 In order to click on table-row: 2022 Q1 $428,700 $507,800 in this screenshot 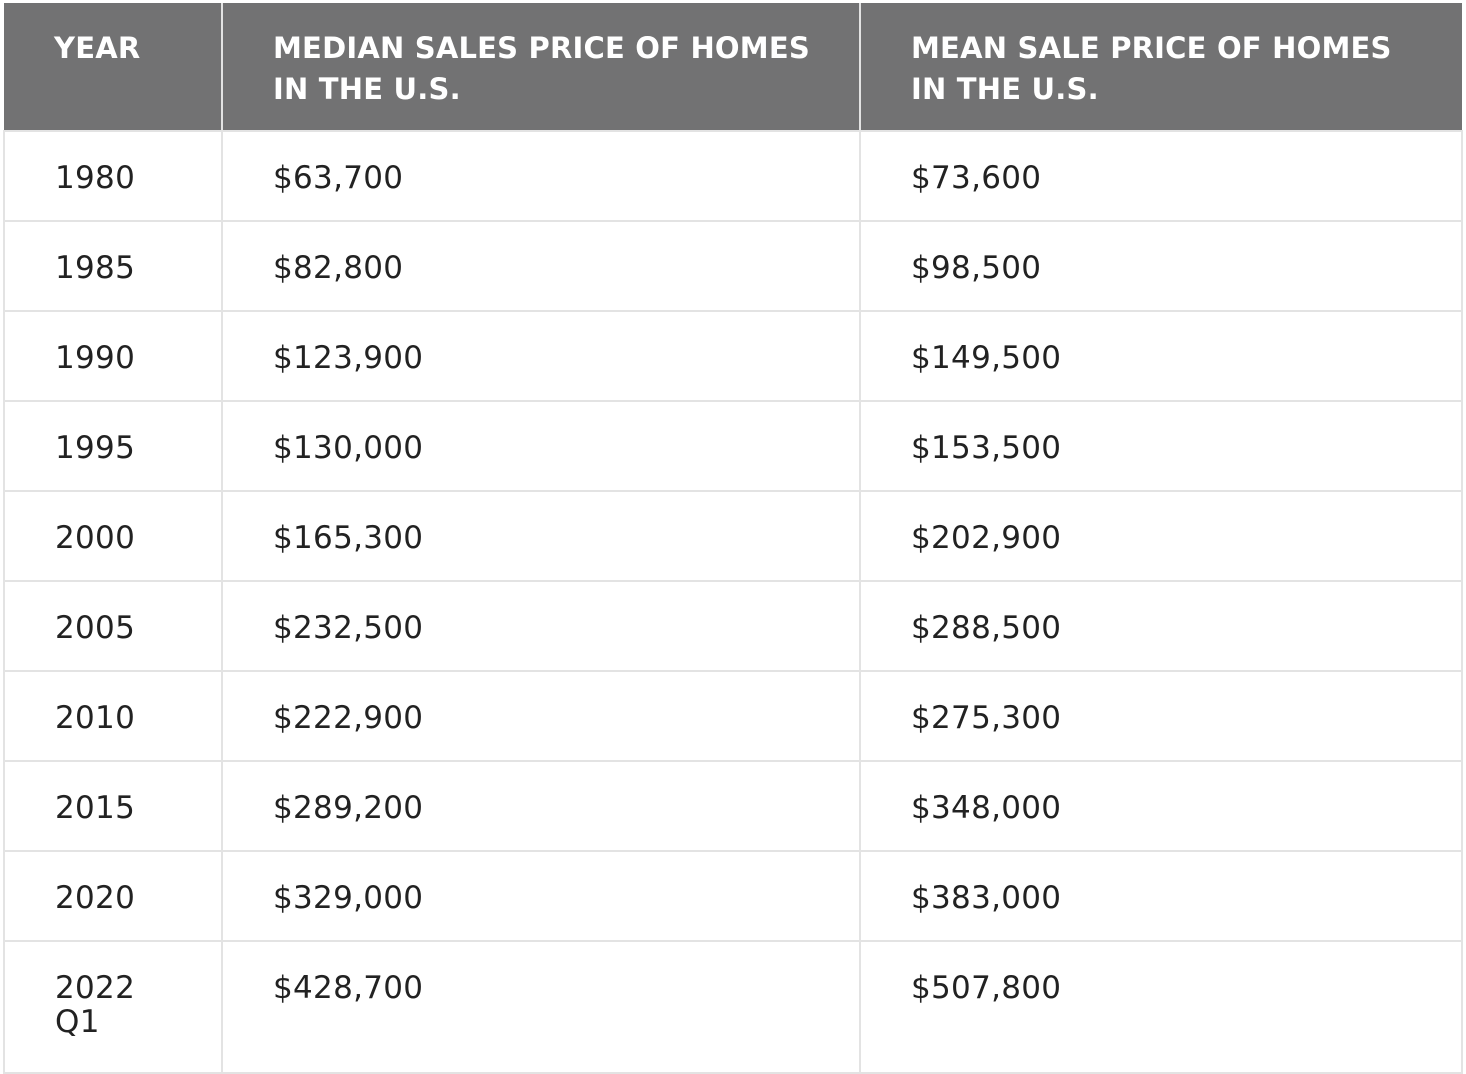, I will do `click(733, 1007)`.